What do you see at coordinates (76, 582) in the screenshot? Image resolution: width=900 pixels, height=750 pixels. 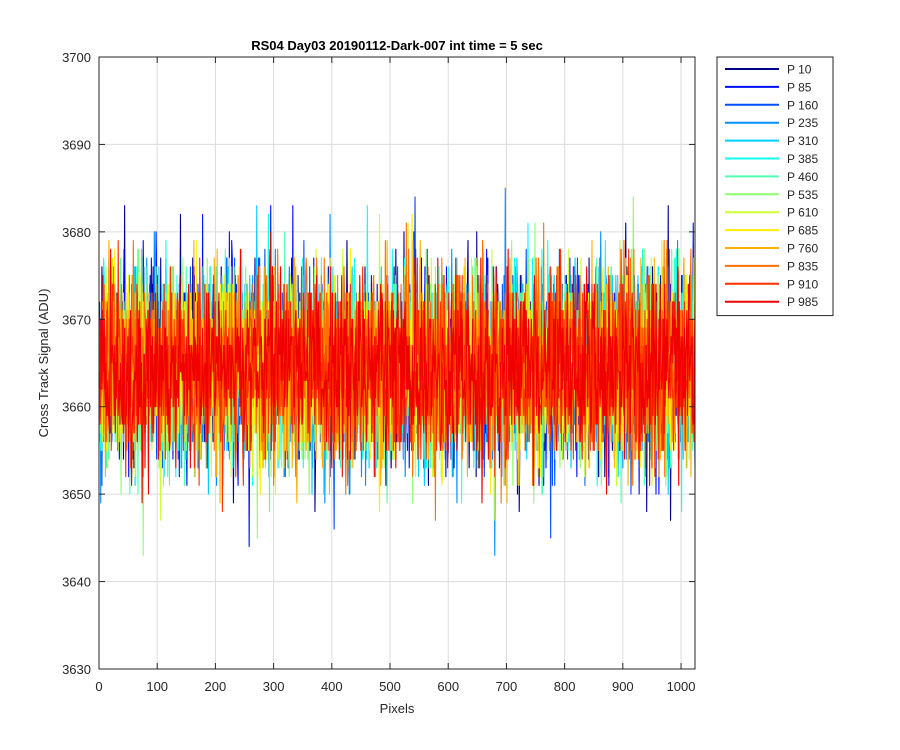 I see `y-tick-label: 3640` at bounding box center [76, 582].